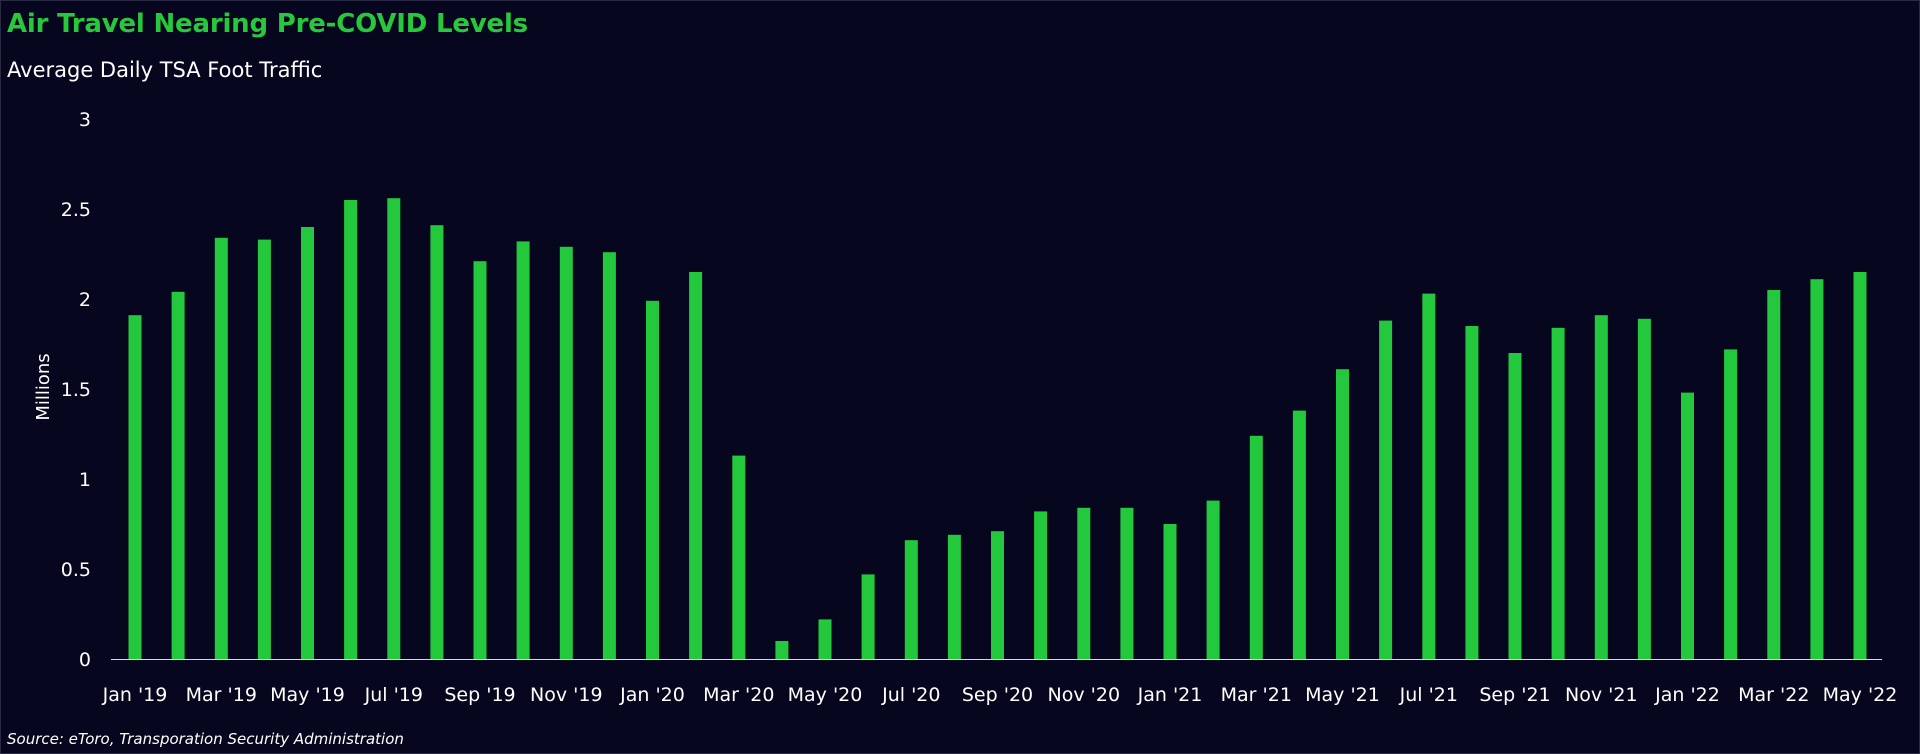  What do you see at coordinates (1428, 695) in the screenshot?
I see `x-tick-label: Jul '21` at bounding box center [1428, 695].